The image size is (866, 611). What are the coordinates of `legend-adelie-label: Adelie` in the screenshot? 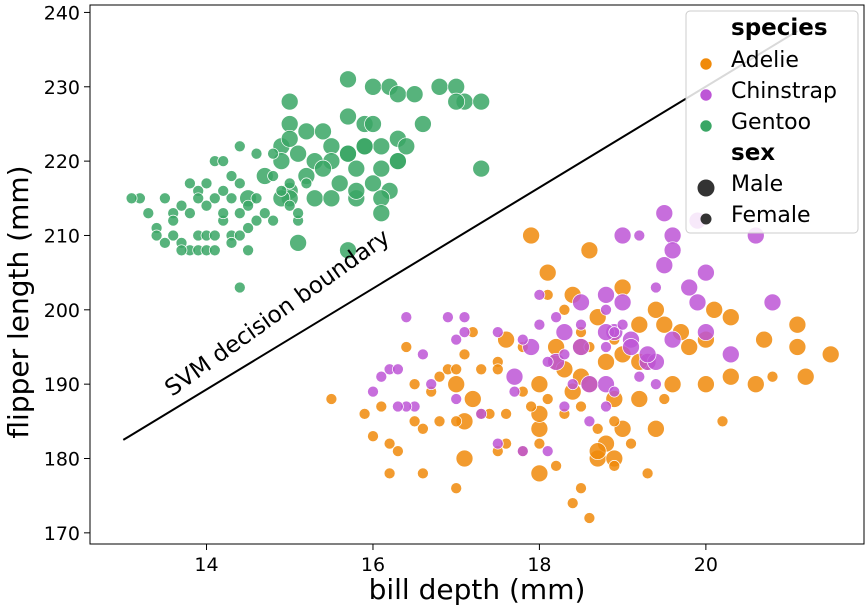 It's located at (765, 60).